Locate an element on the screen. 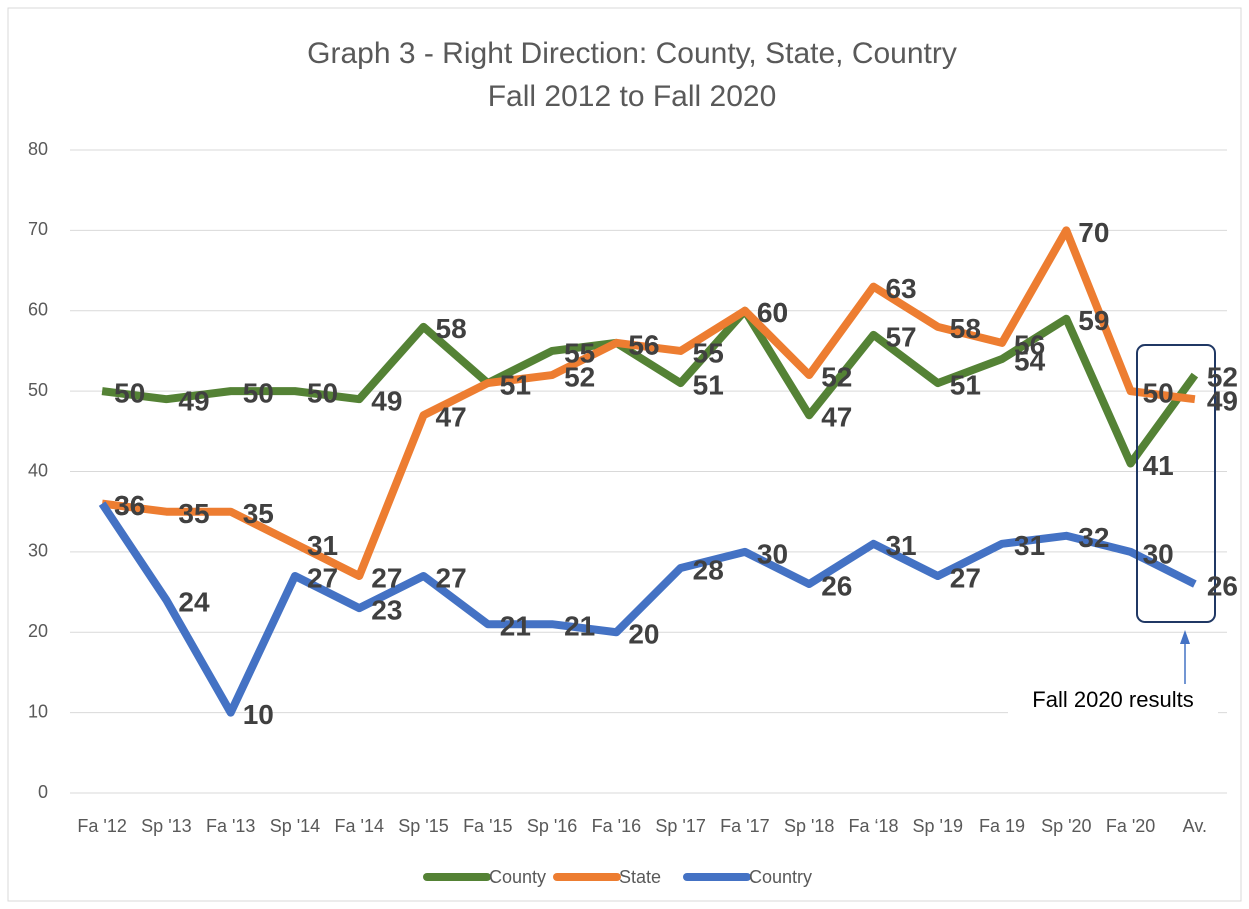 This screenshot has width=1249, height=909. x-tick-label: Fa '17 is located at coordinates (744, 826).